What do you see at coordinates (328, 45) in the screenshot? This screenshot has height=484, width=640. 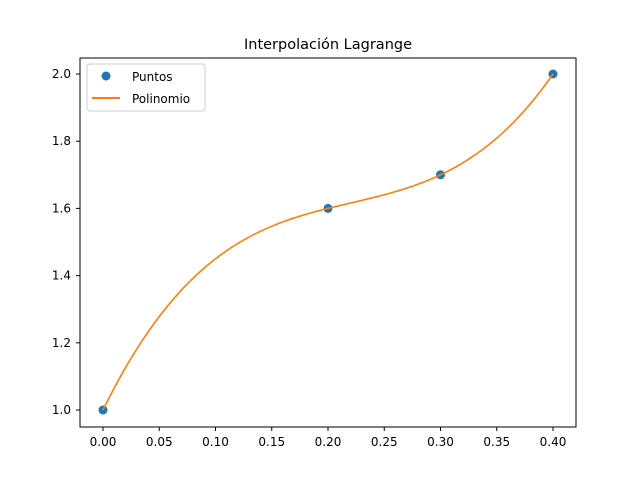 I see `chart-title: Interpolación Lagrange` at bounding box center [328, 45].